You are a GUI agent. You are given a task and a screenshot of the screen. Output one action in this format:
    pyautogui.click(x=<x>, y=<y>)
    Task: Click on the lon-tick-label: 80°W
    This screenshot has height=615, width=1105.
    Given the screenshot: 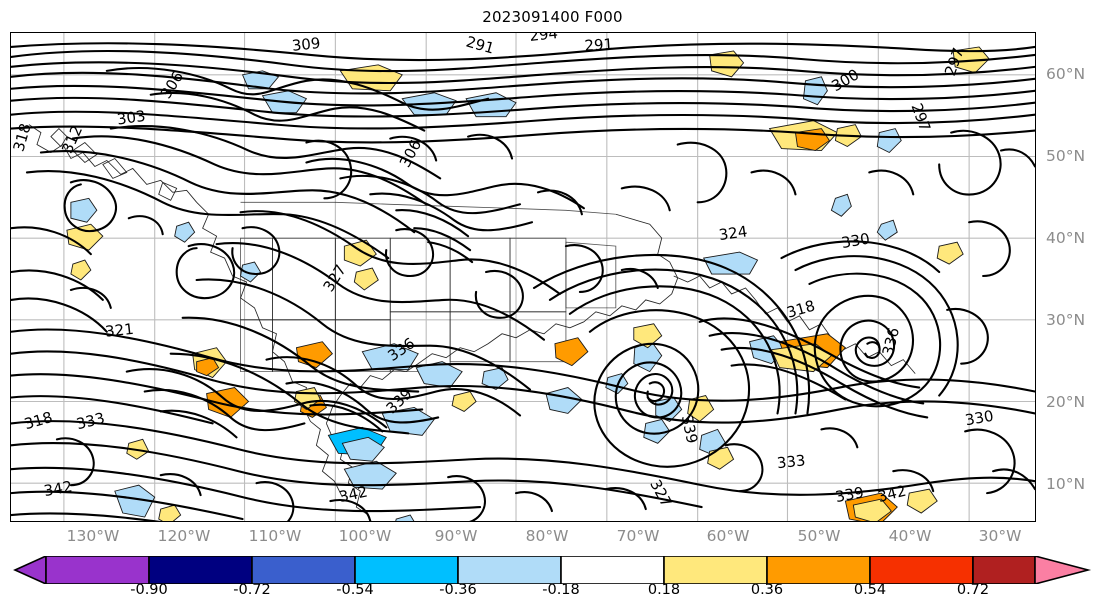 What is the action you would take?
    pyautogui.click(x=547, y=536)
    